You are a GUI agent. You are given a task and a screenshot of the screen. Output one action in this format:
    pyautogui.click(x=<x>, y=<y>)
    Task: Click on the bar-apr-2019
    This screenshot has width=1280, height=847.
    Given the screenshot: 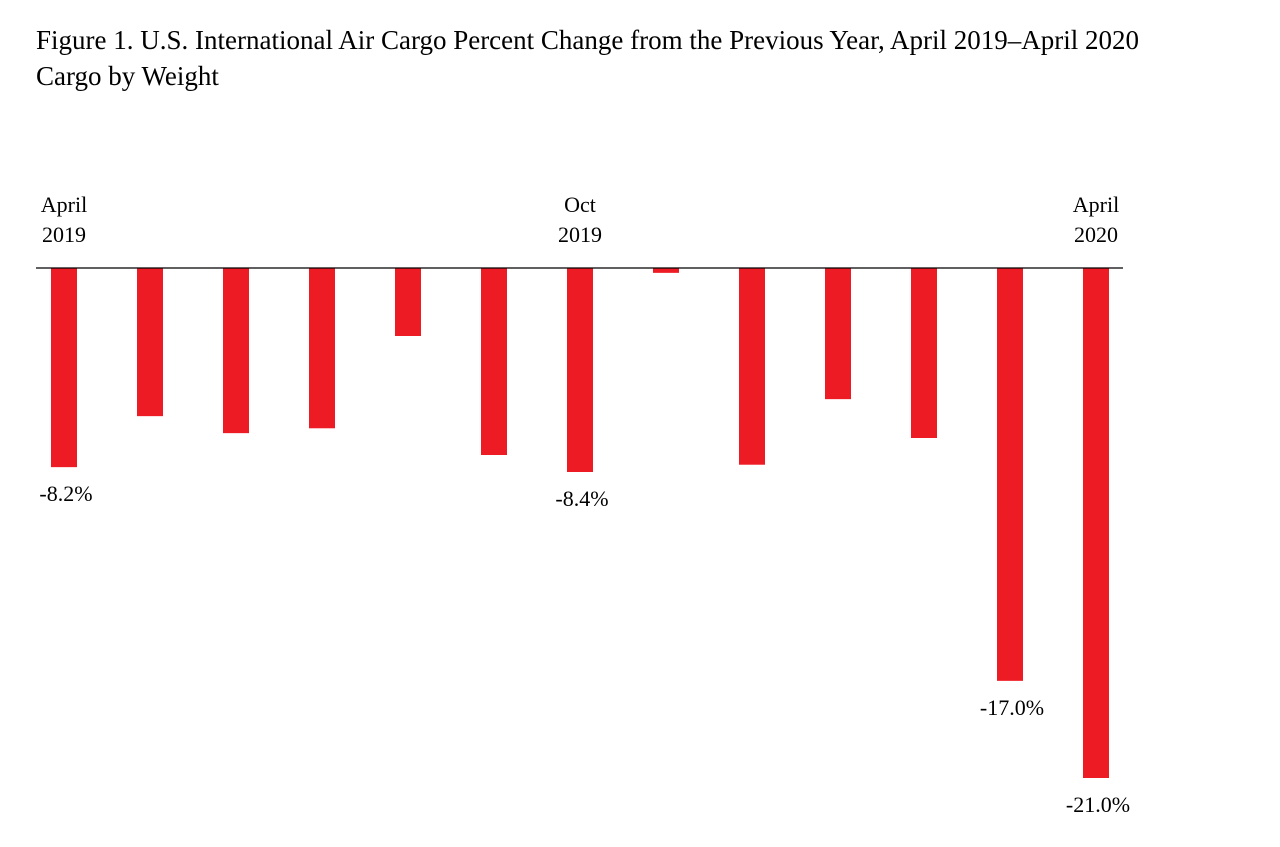 What is the action you would take?
    pyautogui.click(x=64, y=368)
    